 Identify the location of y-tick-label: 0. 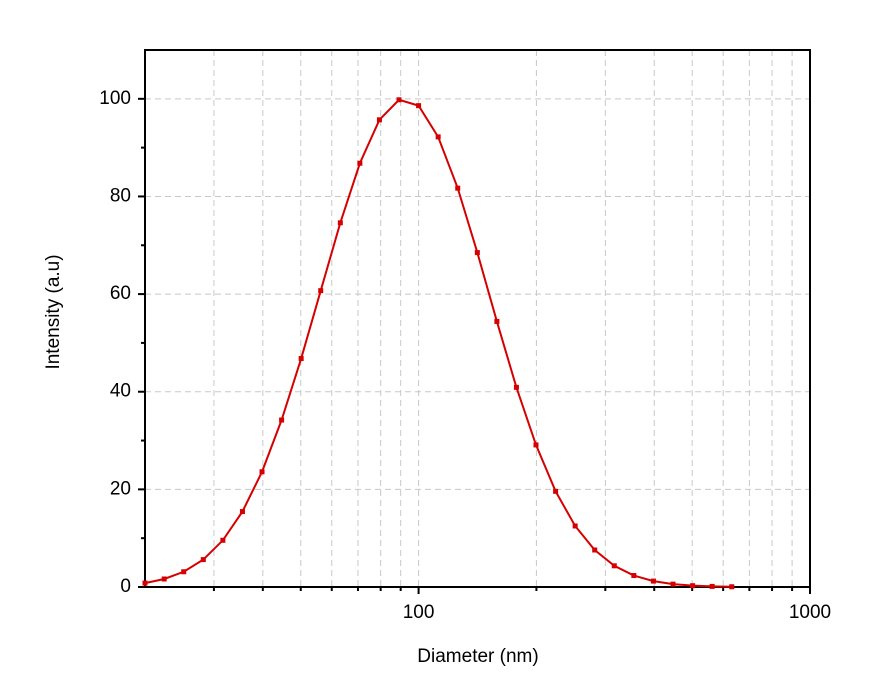
(125, 586).